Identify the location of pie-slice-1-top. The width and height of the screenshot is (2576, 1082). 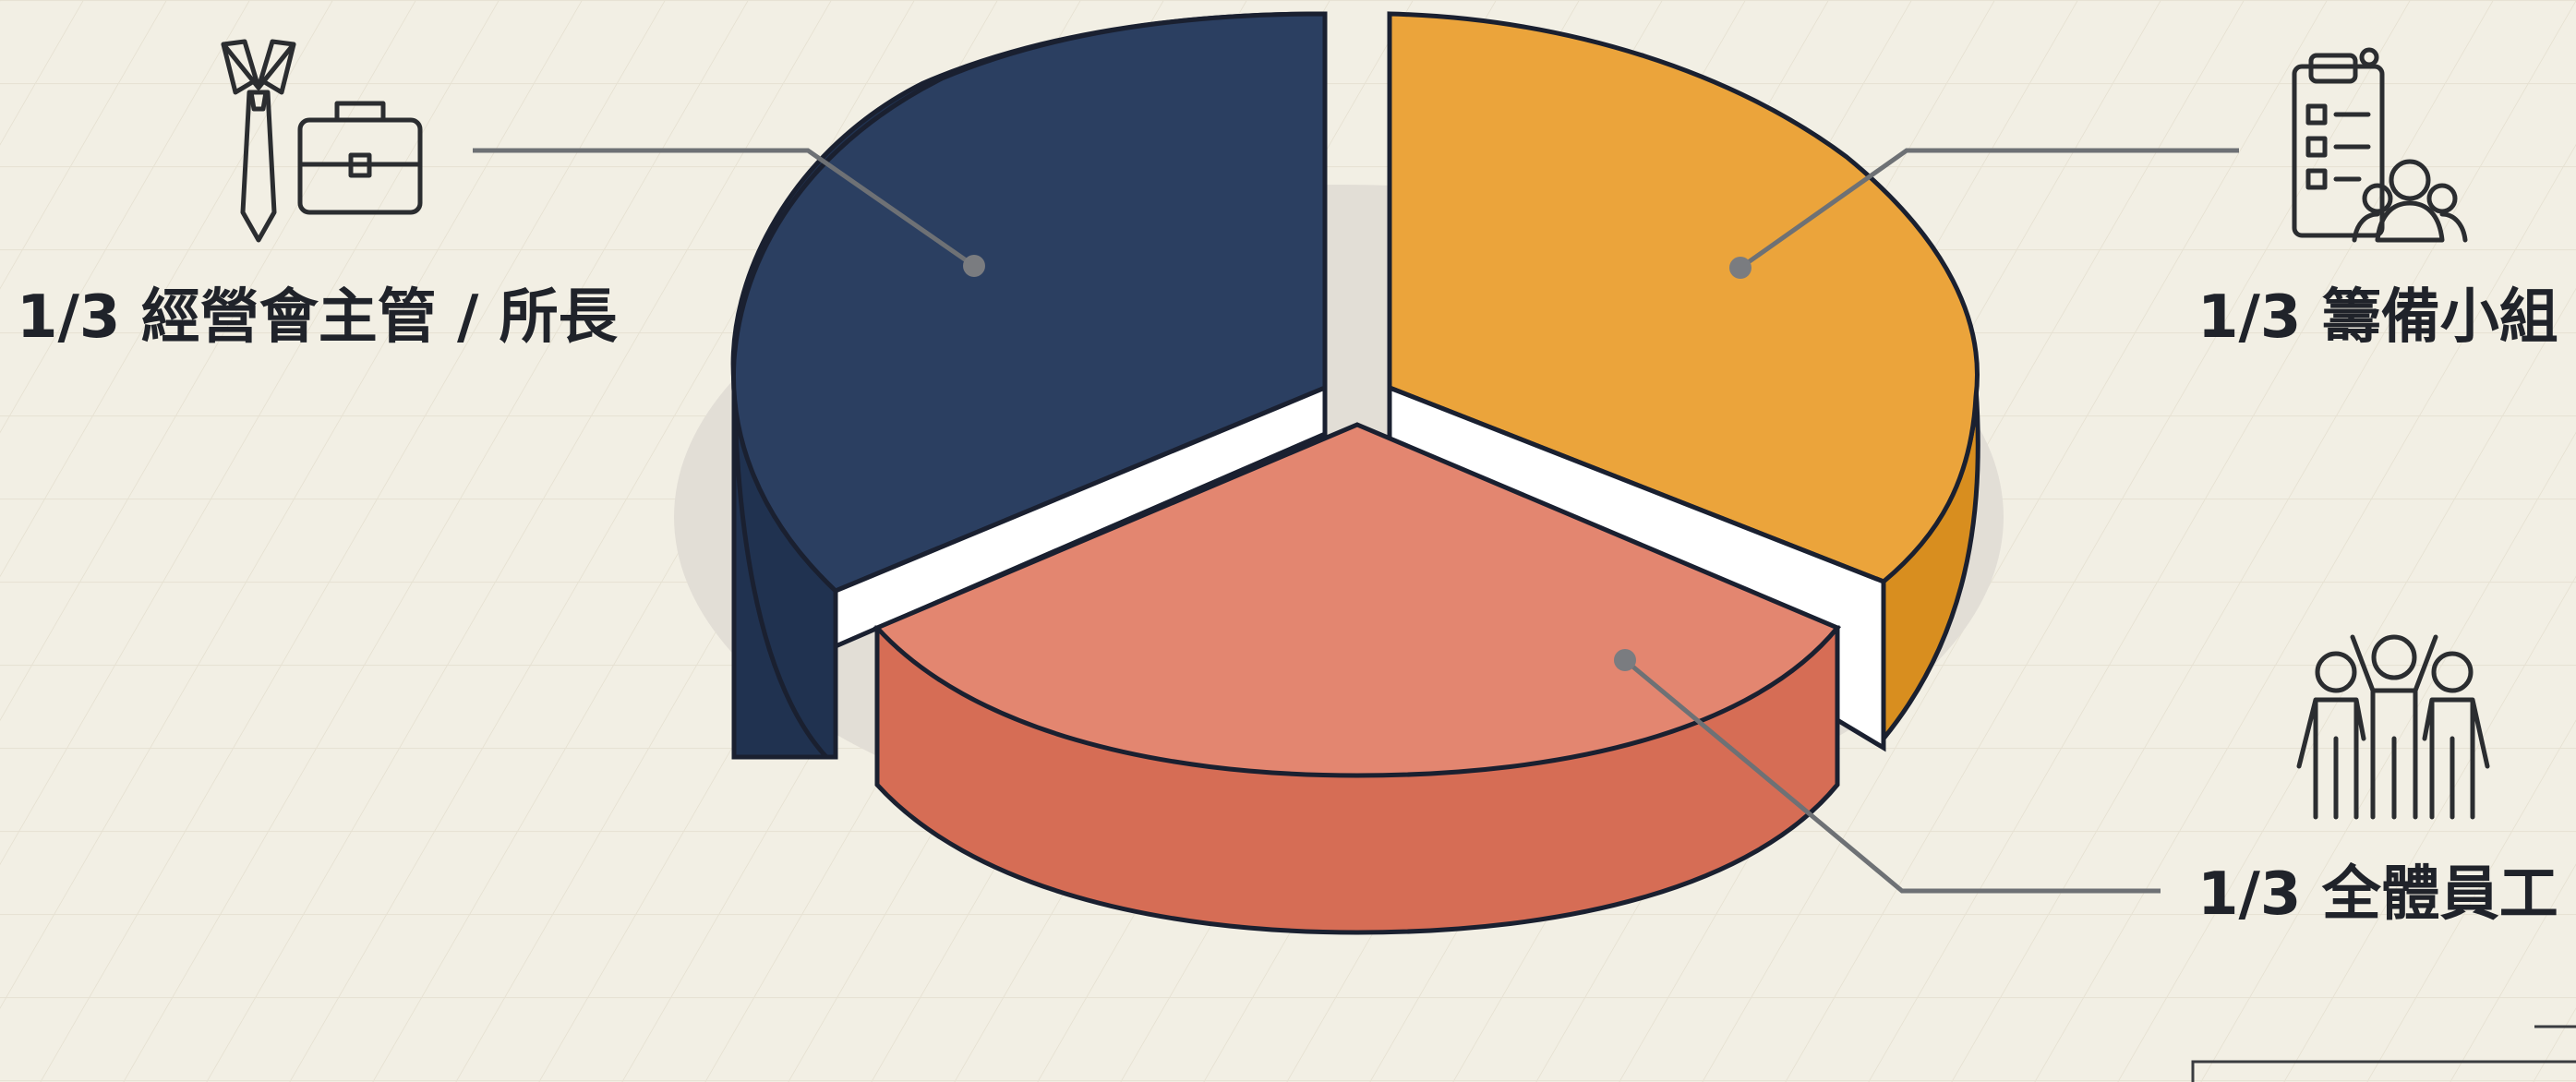
(1683, 297).